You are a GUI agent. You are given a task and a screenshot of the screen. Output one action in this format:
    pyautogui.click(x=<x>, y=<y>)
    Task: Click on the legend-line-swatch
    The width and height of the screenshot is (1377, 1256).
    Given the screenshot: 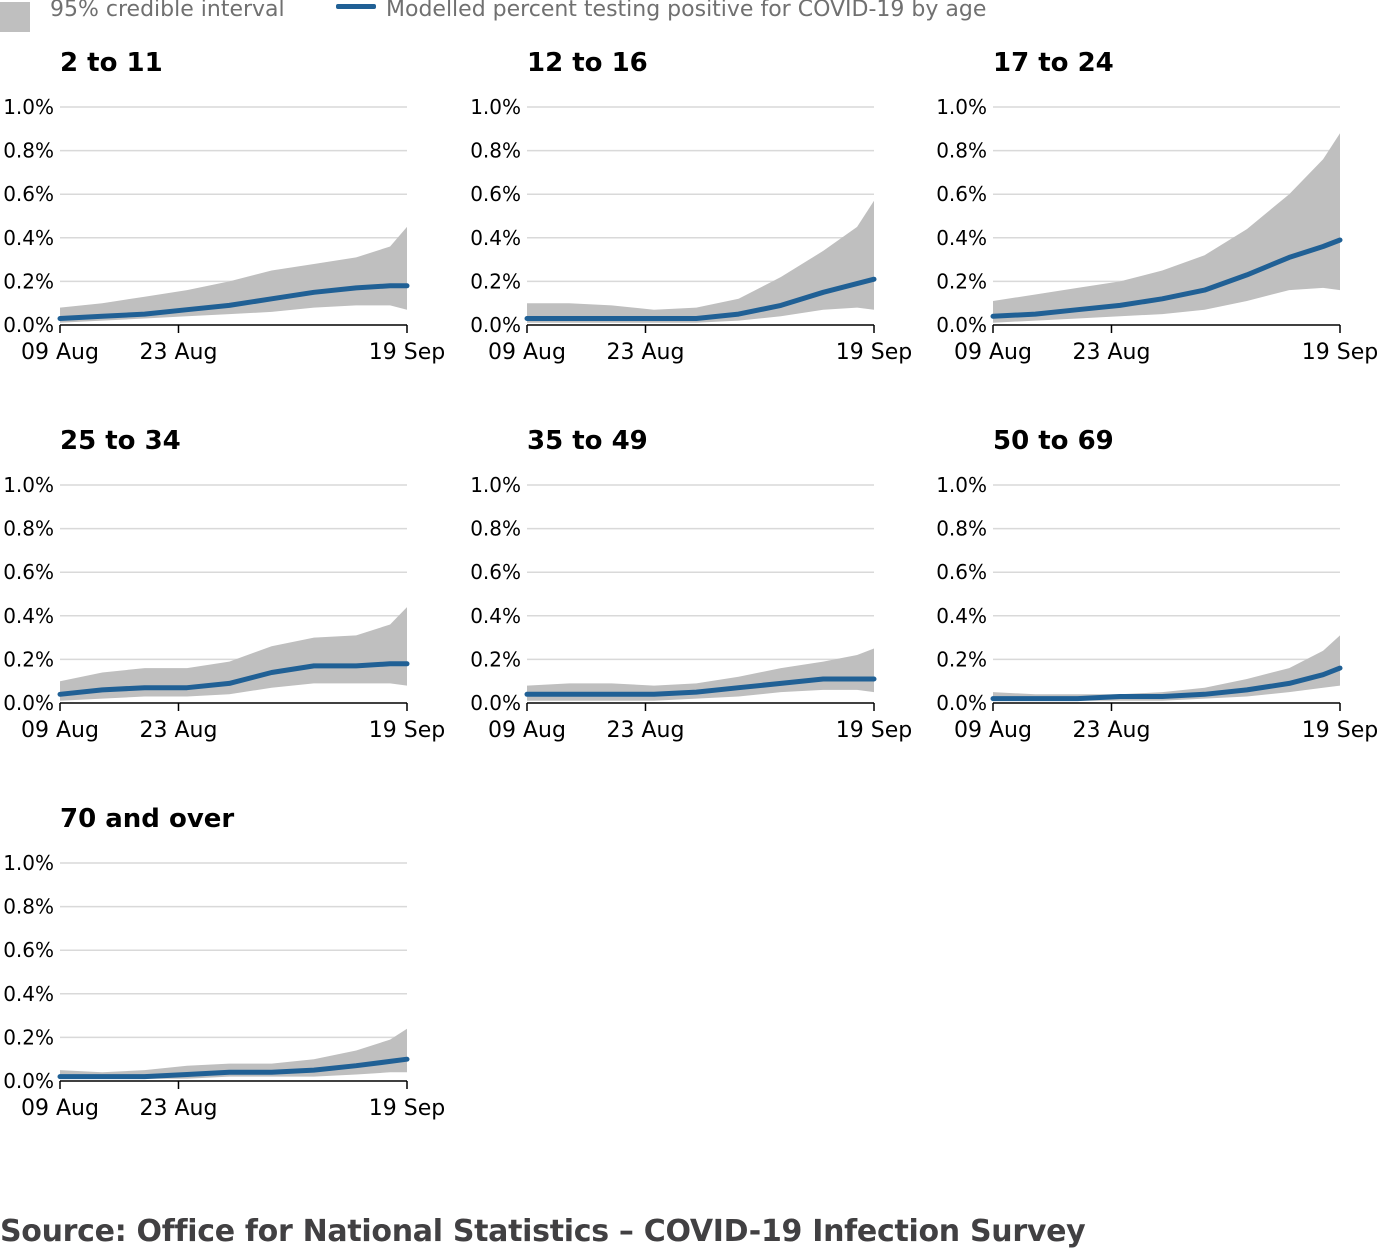 What is the action you would take?
    pyautogui.click(x=356, y=6)
    